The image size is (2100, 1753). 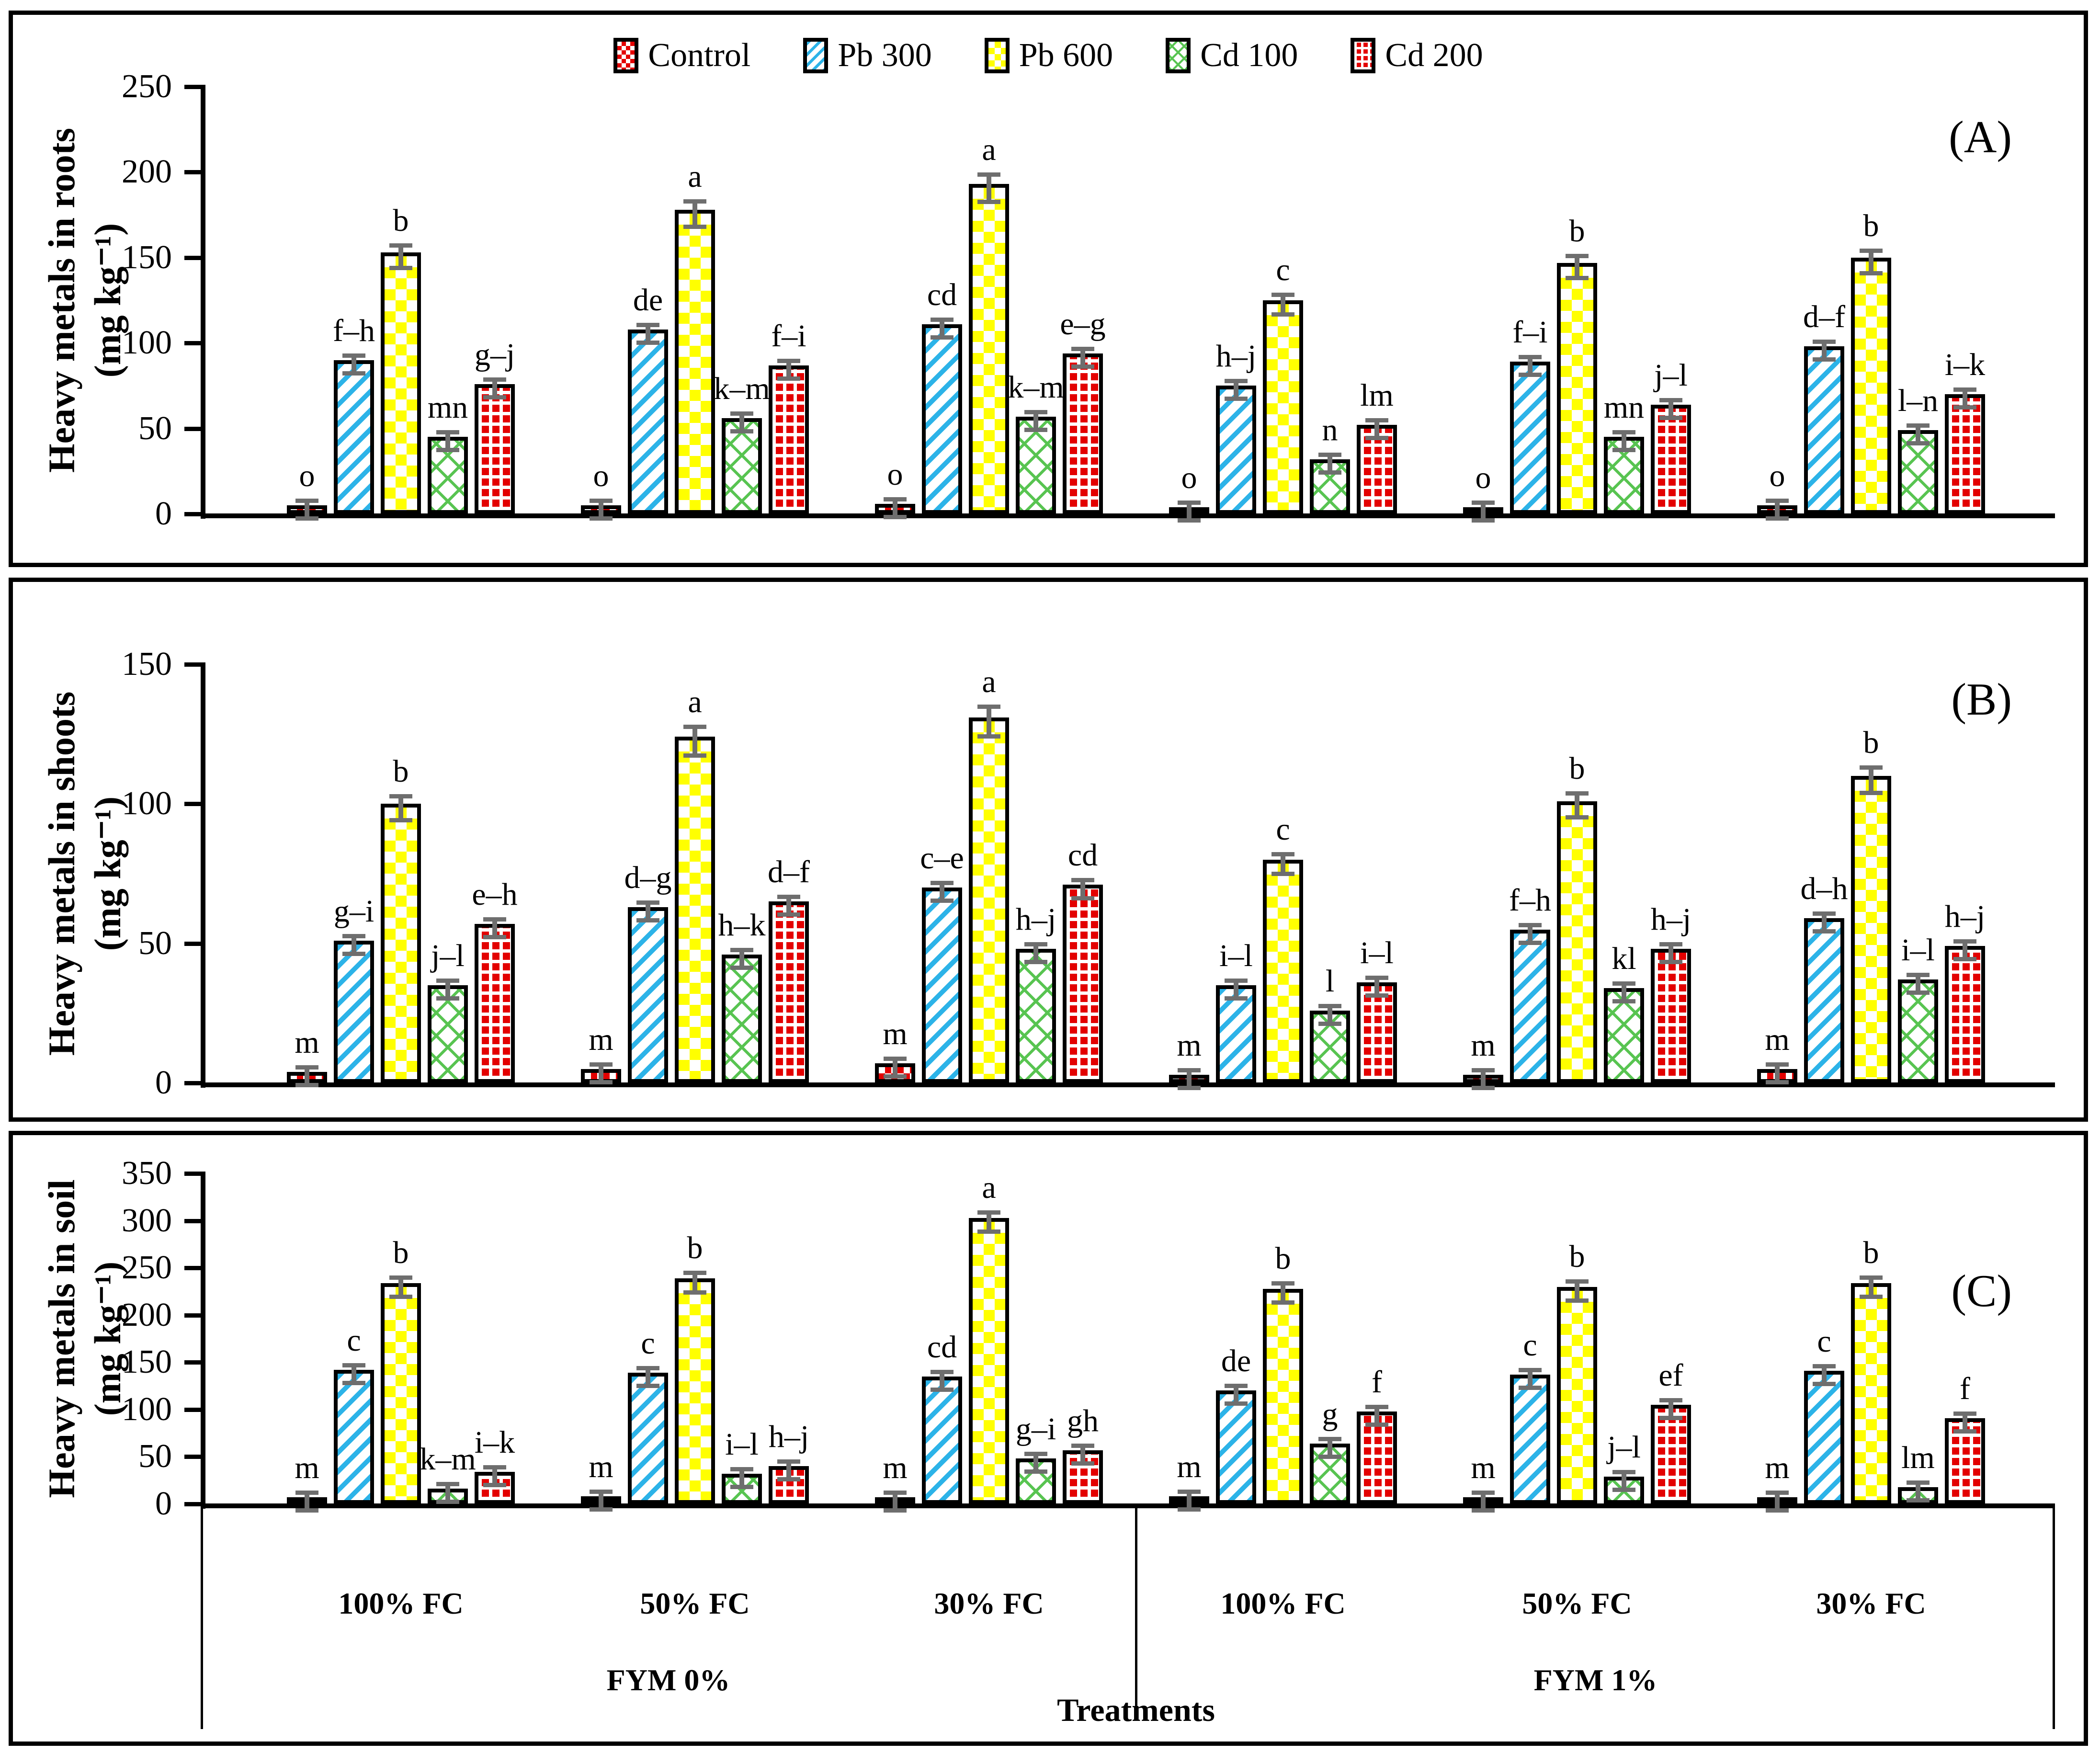 I want to click on significance-letter: lm, so click(x=1377, y=395).